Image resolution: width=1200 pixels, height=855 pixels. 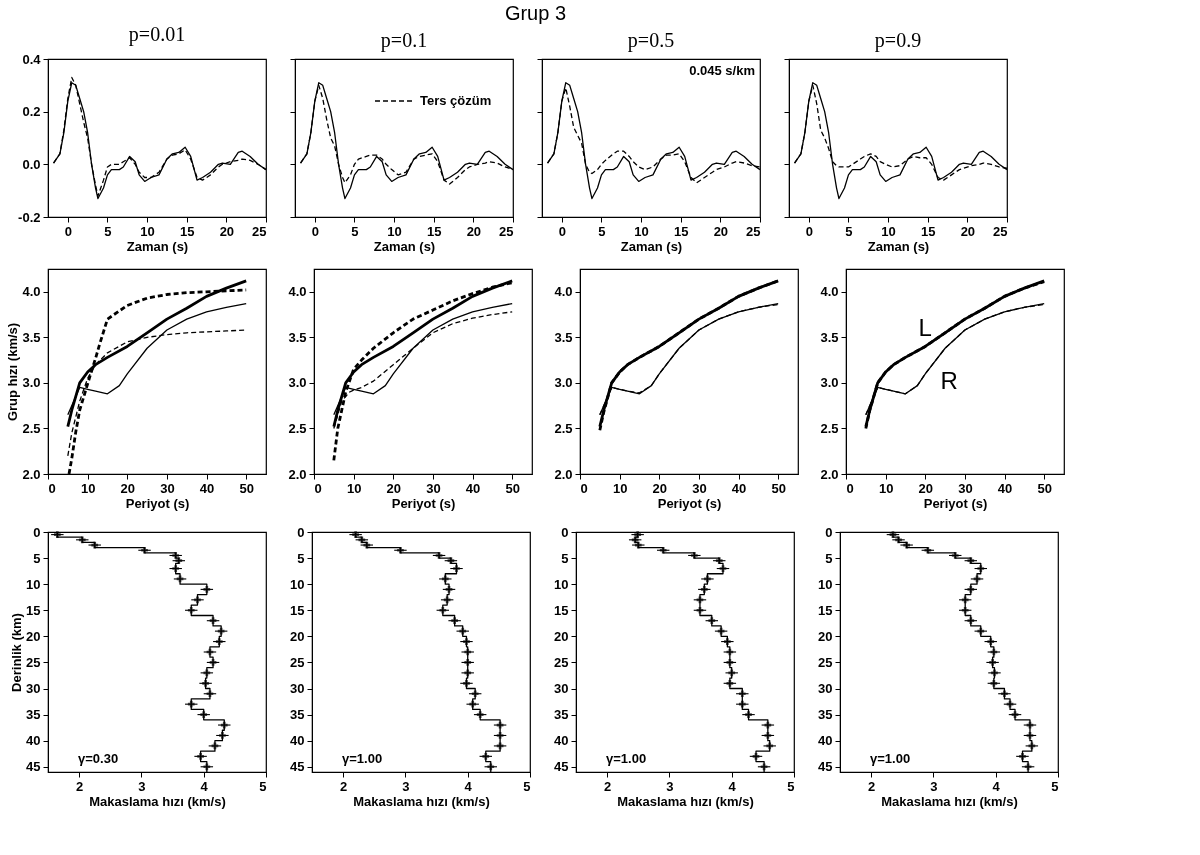 I want to click on x-axis-title: Makaslama hızı (km/s), so click(x=157, y=801).